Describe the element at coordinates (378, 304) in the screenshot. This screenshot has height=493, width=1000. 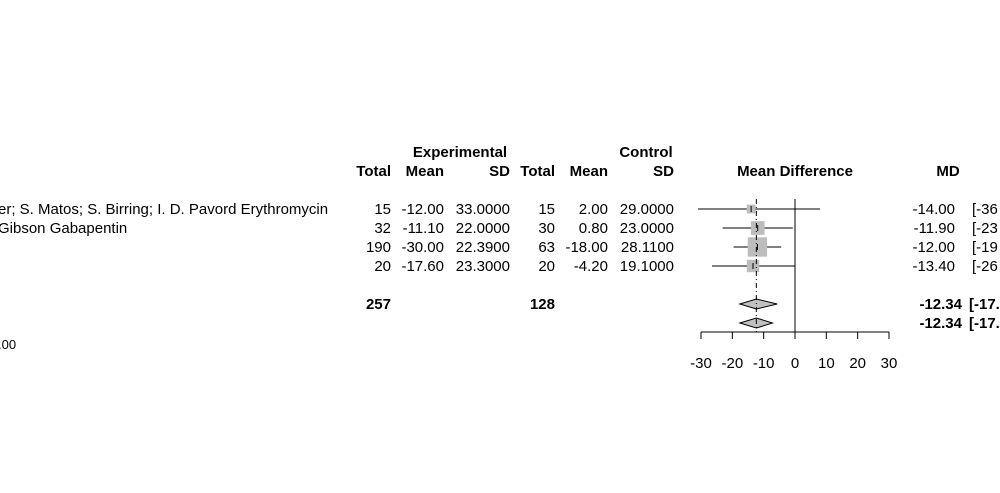
I see `total-e-total: 257` at that location.